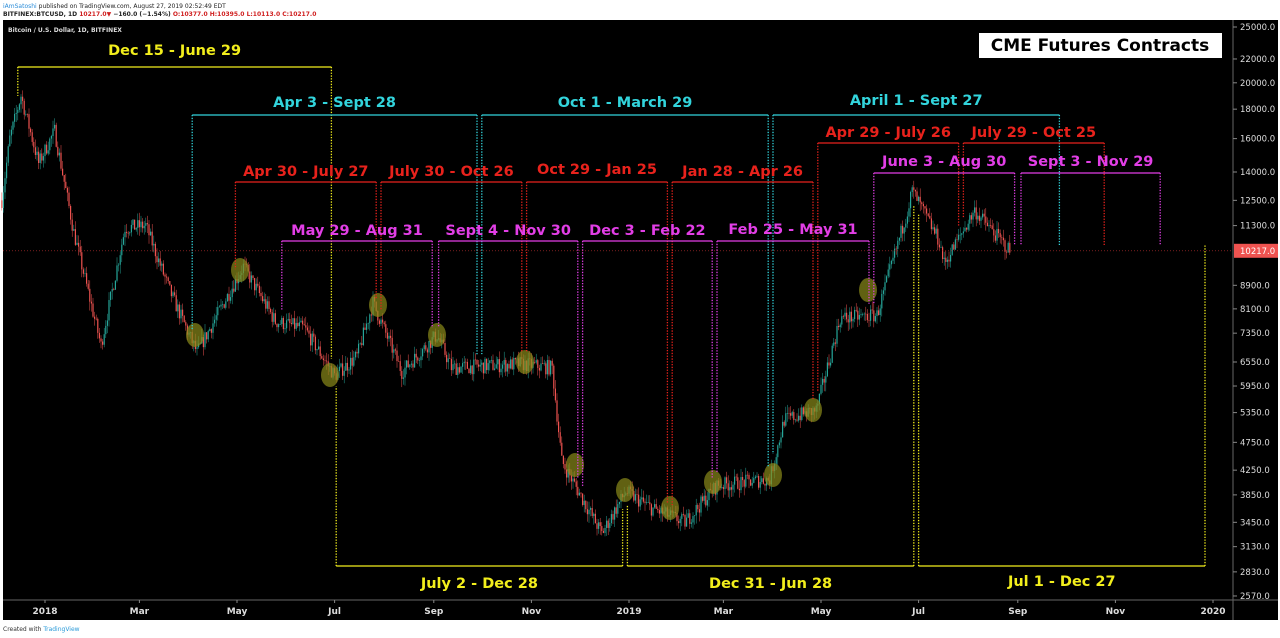 The width and height of the screenshot is (1280, 638). I want to click on footer-text: Created with, so click(22, 629).